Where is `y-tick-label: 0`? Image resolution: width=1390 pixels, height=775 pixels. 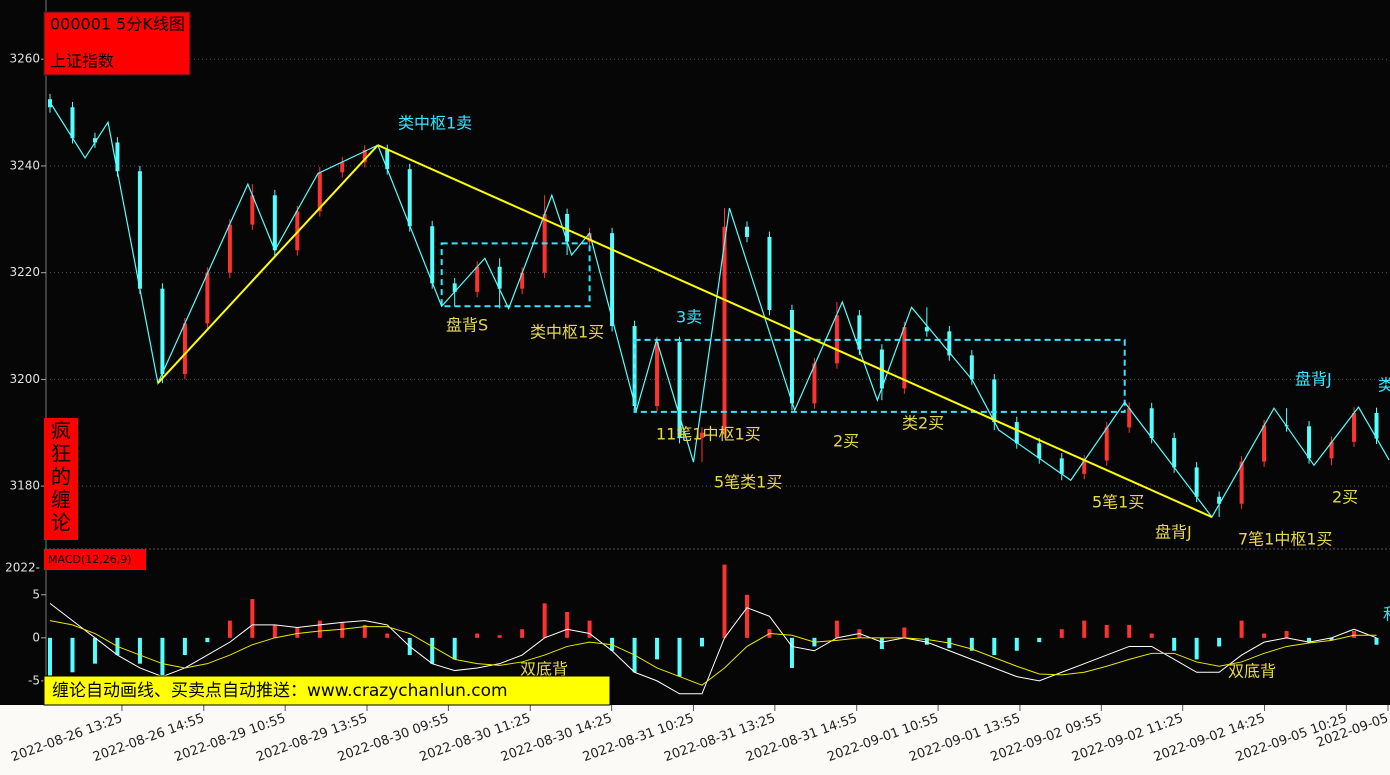
y-tick-label: 0 is located at coordinates (36, 637).